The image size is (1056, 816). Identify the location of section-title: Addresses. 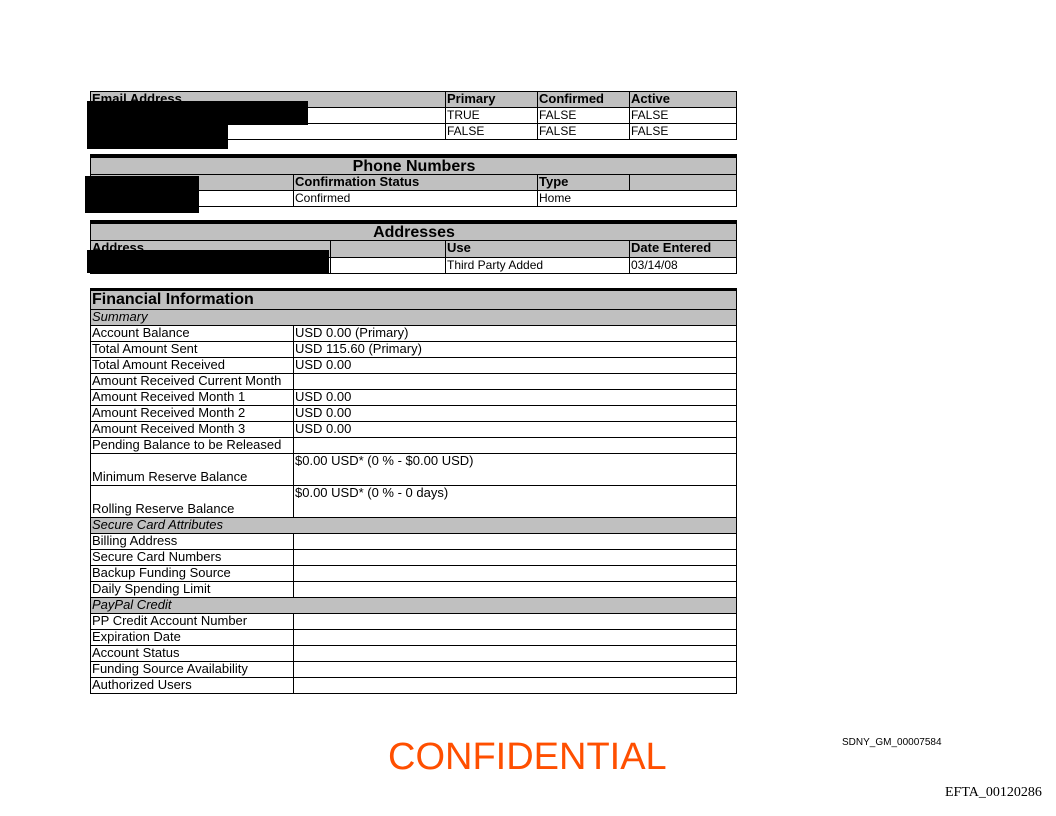
(413, 232).